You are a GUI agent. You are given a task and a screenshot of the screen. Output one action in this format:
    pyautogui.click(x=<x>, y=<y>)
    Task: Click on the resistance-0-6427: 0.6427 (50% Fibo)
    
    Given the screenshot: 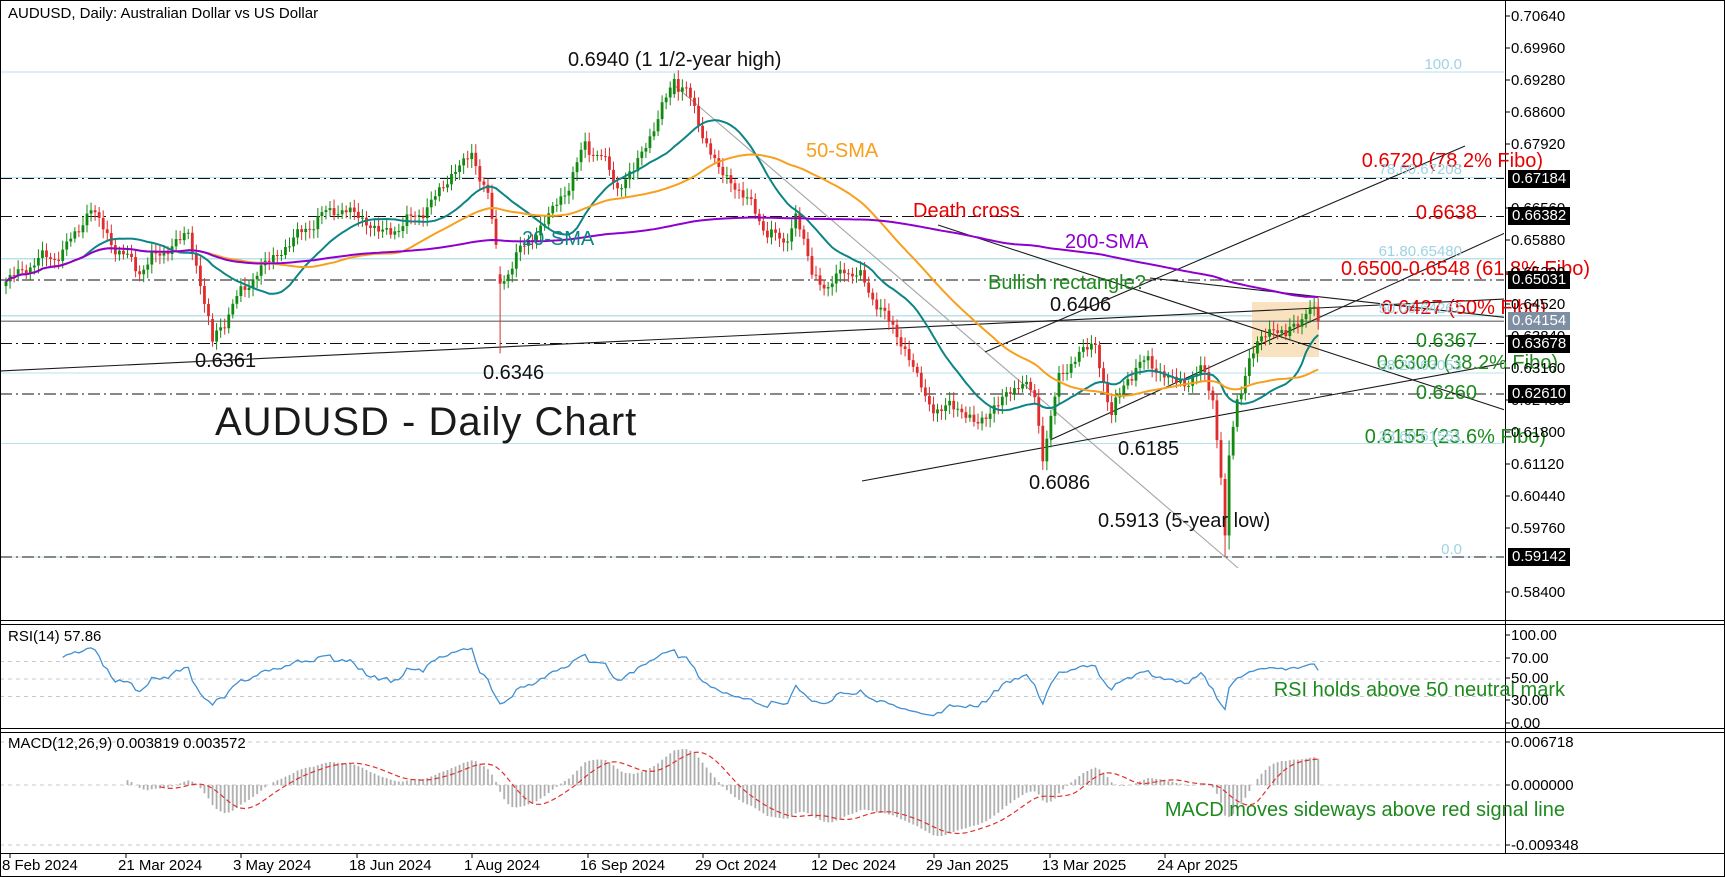 What is the action you would take?
    pyautogui.click(x=1463, y=308)
    